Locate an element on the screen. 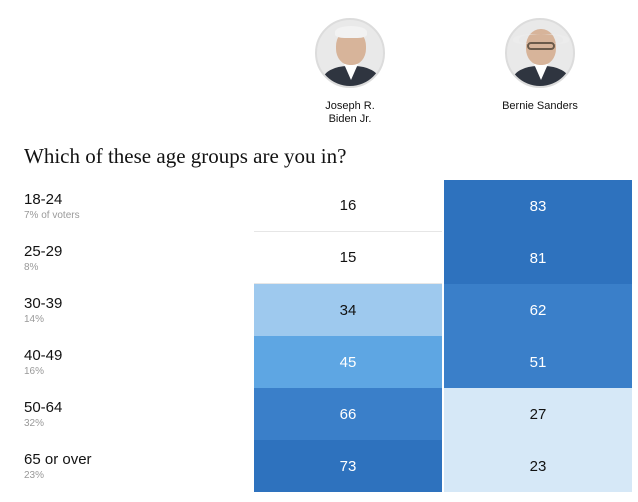  candidate-sanders: Bernie Sanders is located at coordinates (540, 62).